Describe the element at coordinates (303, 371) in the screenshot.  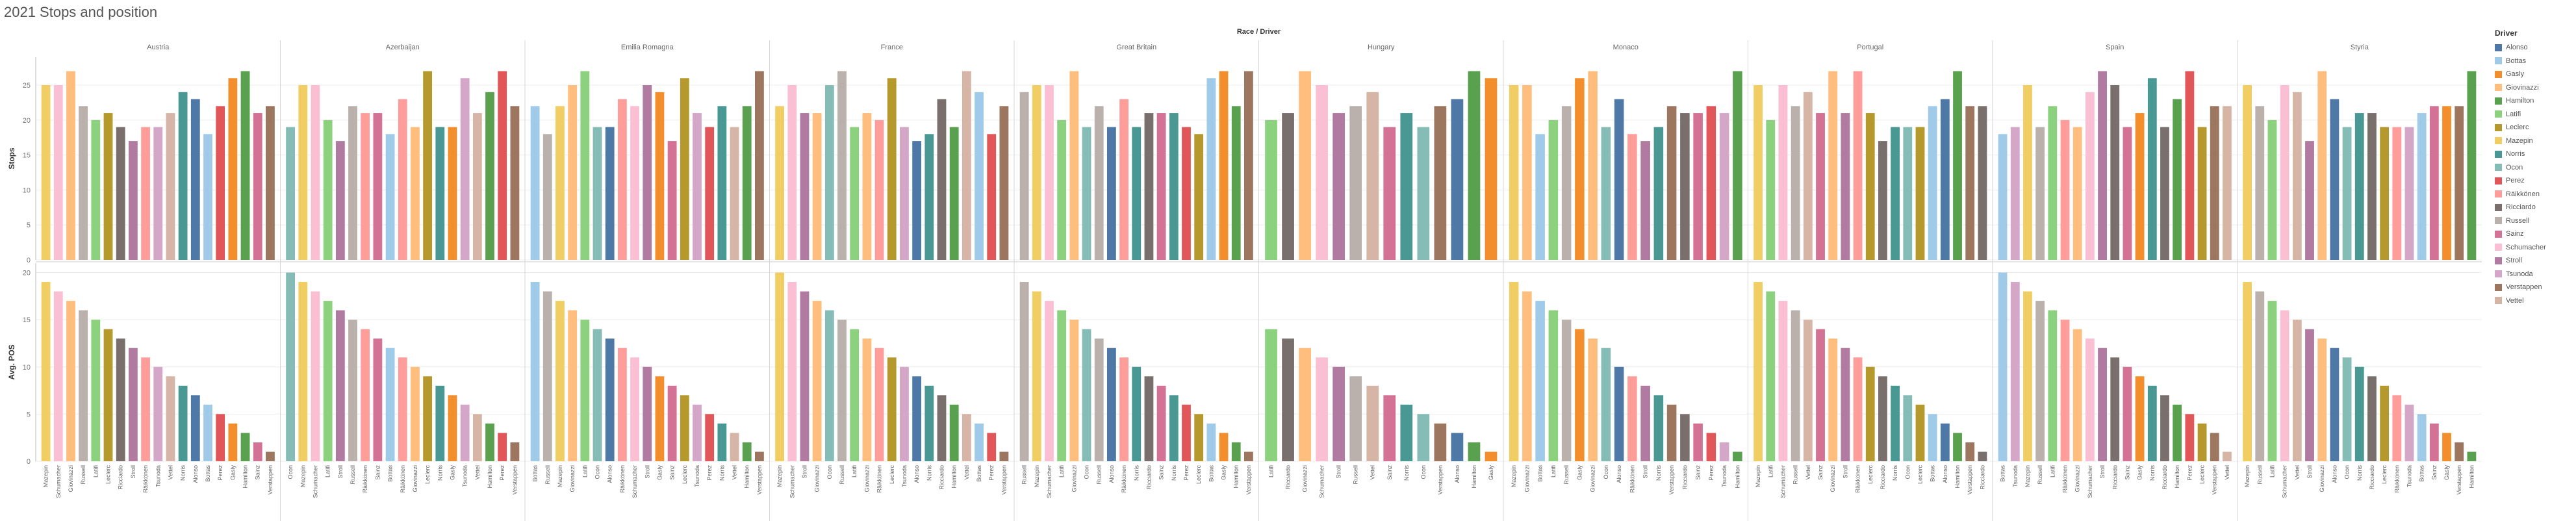
I see `bar-avg_pos-azerbaijan-mazepin` at that location.